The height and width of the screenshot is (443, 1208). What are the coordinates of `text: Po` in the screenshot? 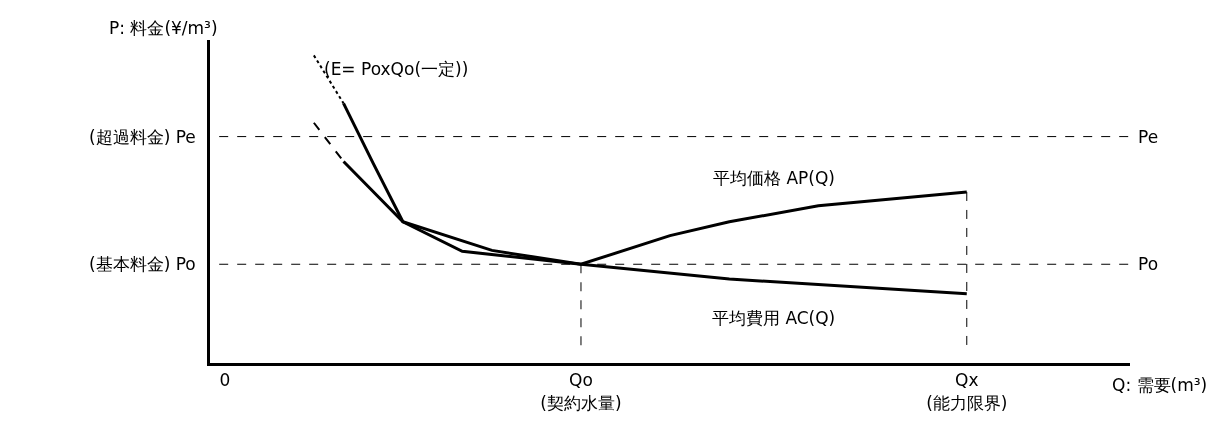 It's located at (1148, 264).